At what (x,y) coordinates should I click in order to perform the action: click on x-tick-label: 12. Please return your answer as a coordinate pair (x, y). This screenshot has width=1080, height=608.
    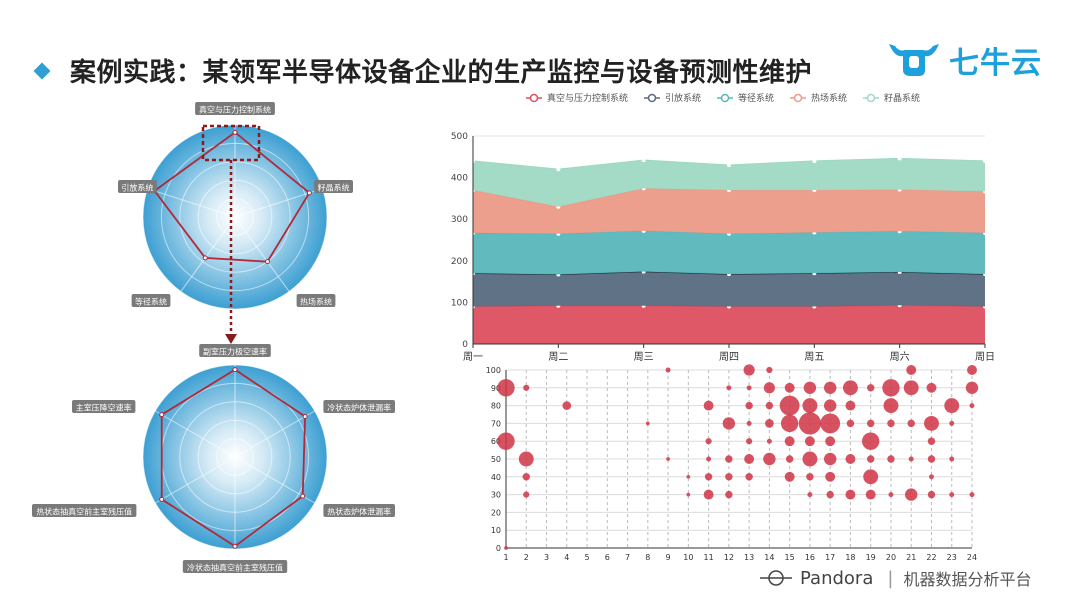
    Looking at the image, I should click on (729, 557).